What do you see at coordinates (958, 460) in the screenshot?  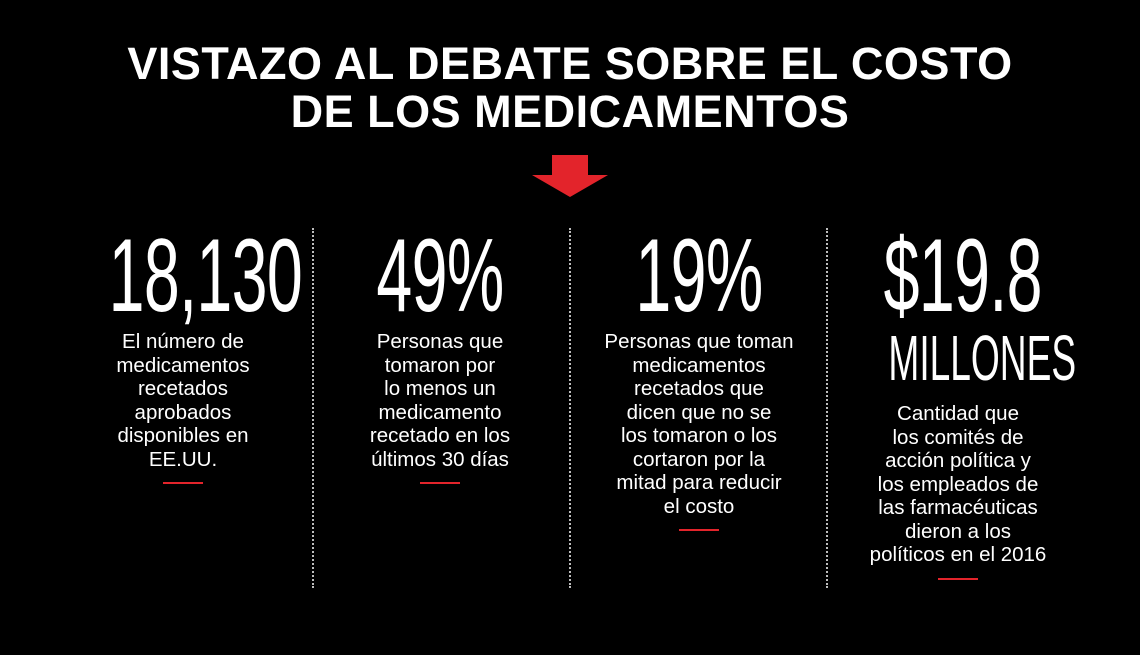 I see `description-line: acción política y` at bounding box center [958, 460].